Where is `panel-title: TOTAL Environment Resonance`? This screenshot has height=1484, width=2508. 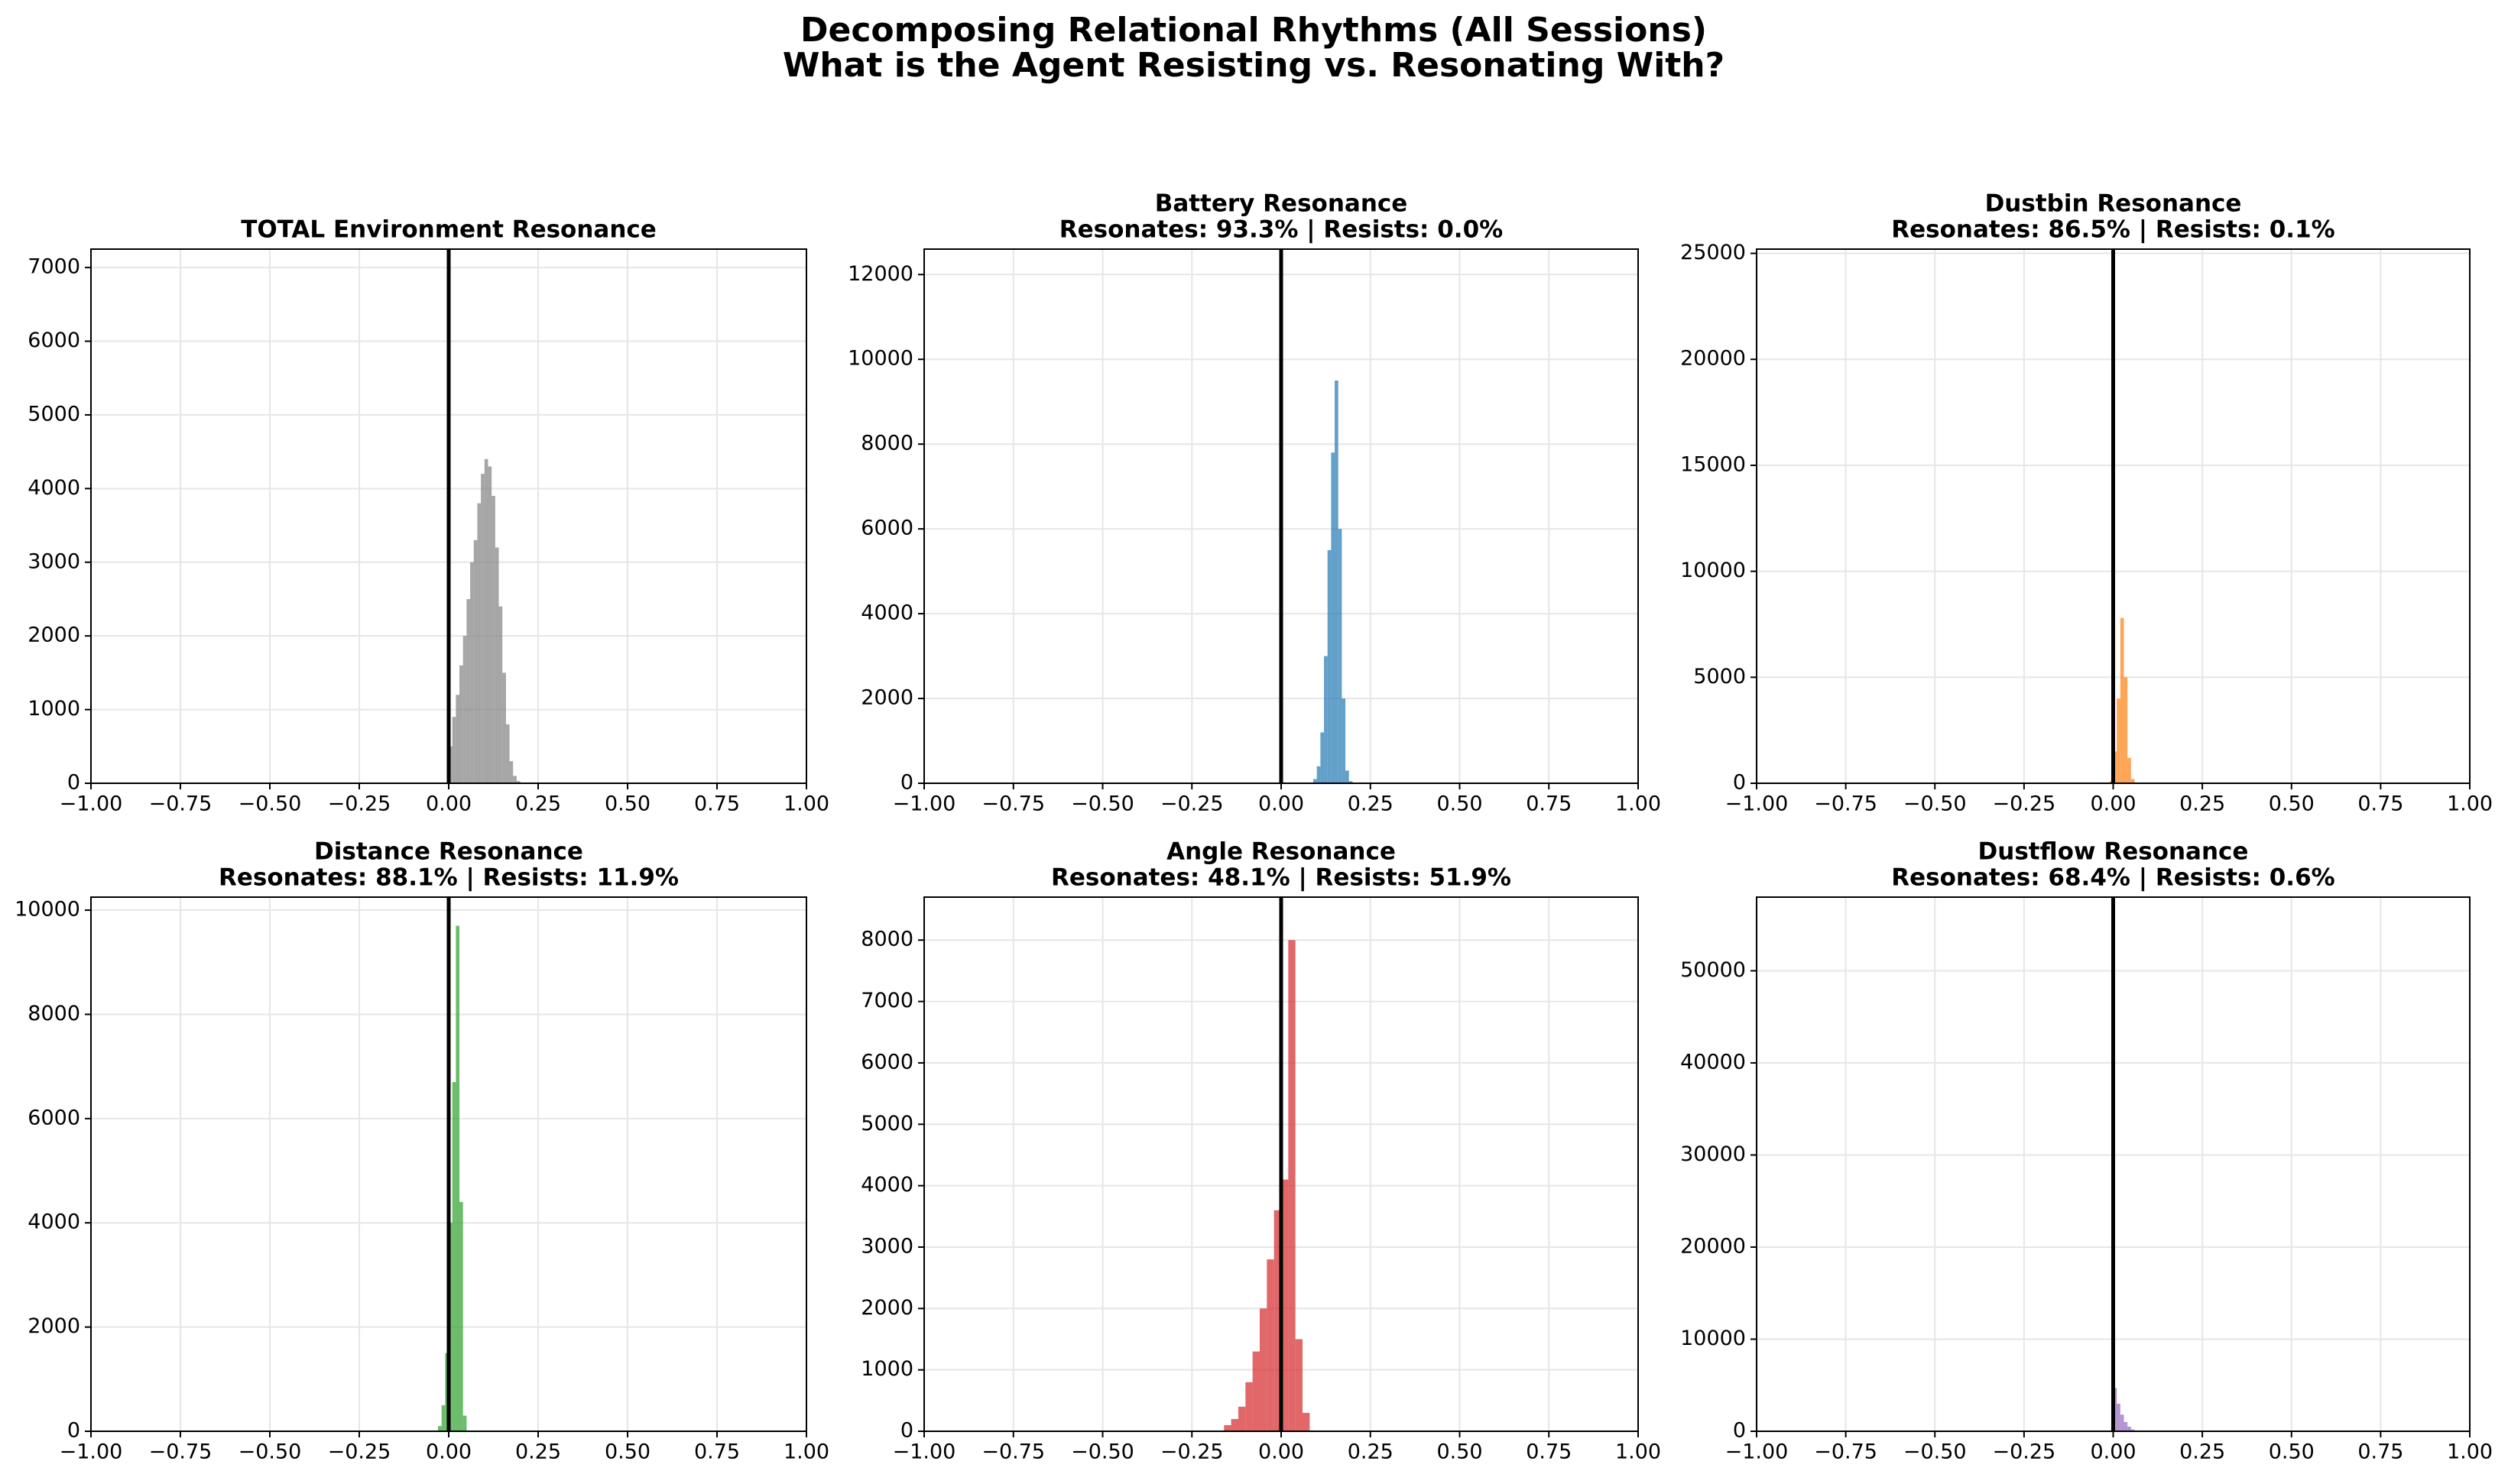 panel-title: TOTAL Environment Resonance is located at coordinates (449, 230).